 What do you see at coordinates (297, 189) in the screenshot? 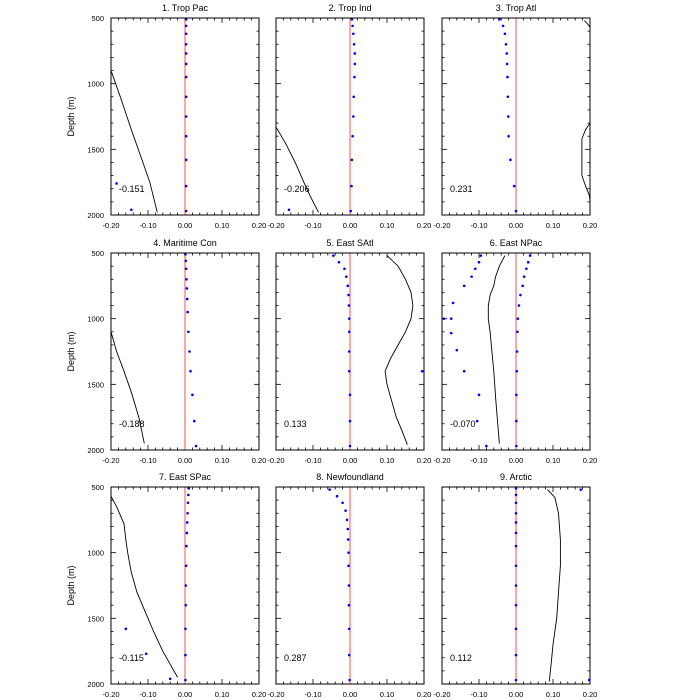
I see `correlation-label: -0.206` at bounding box center [297, 189].